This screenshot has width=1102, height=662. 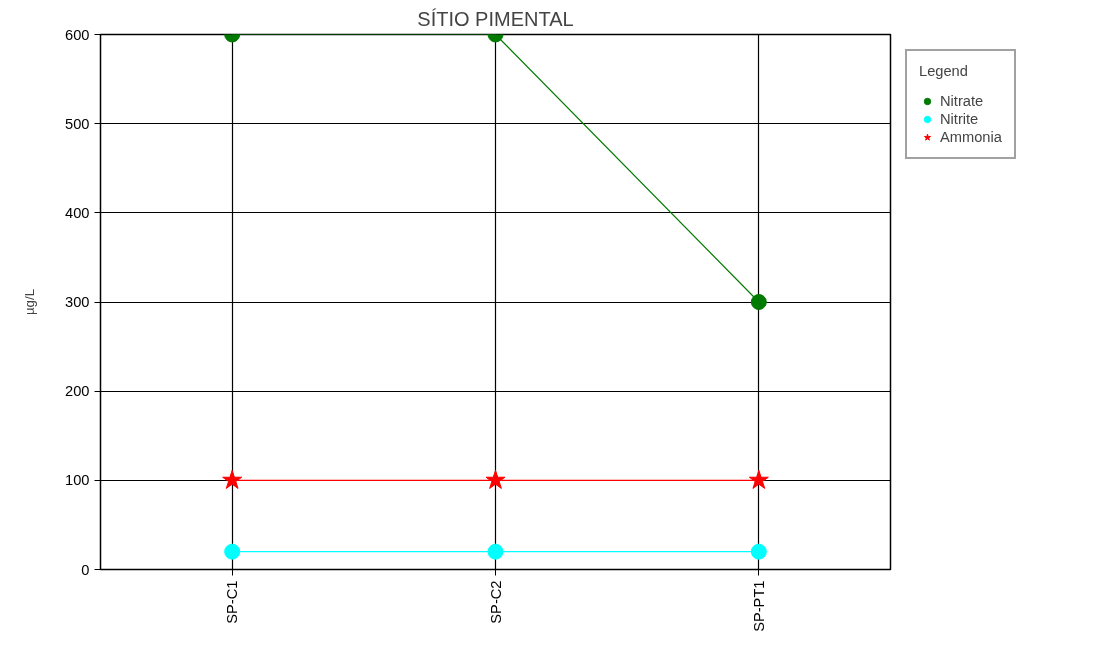 What do you see at coordinates (959, 119) in the screenshot?
I see `legend-label: Nitrite` at bounding box center [959, 119].